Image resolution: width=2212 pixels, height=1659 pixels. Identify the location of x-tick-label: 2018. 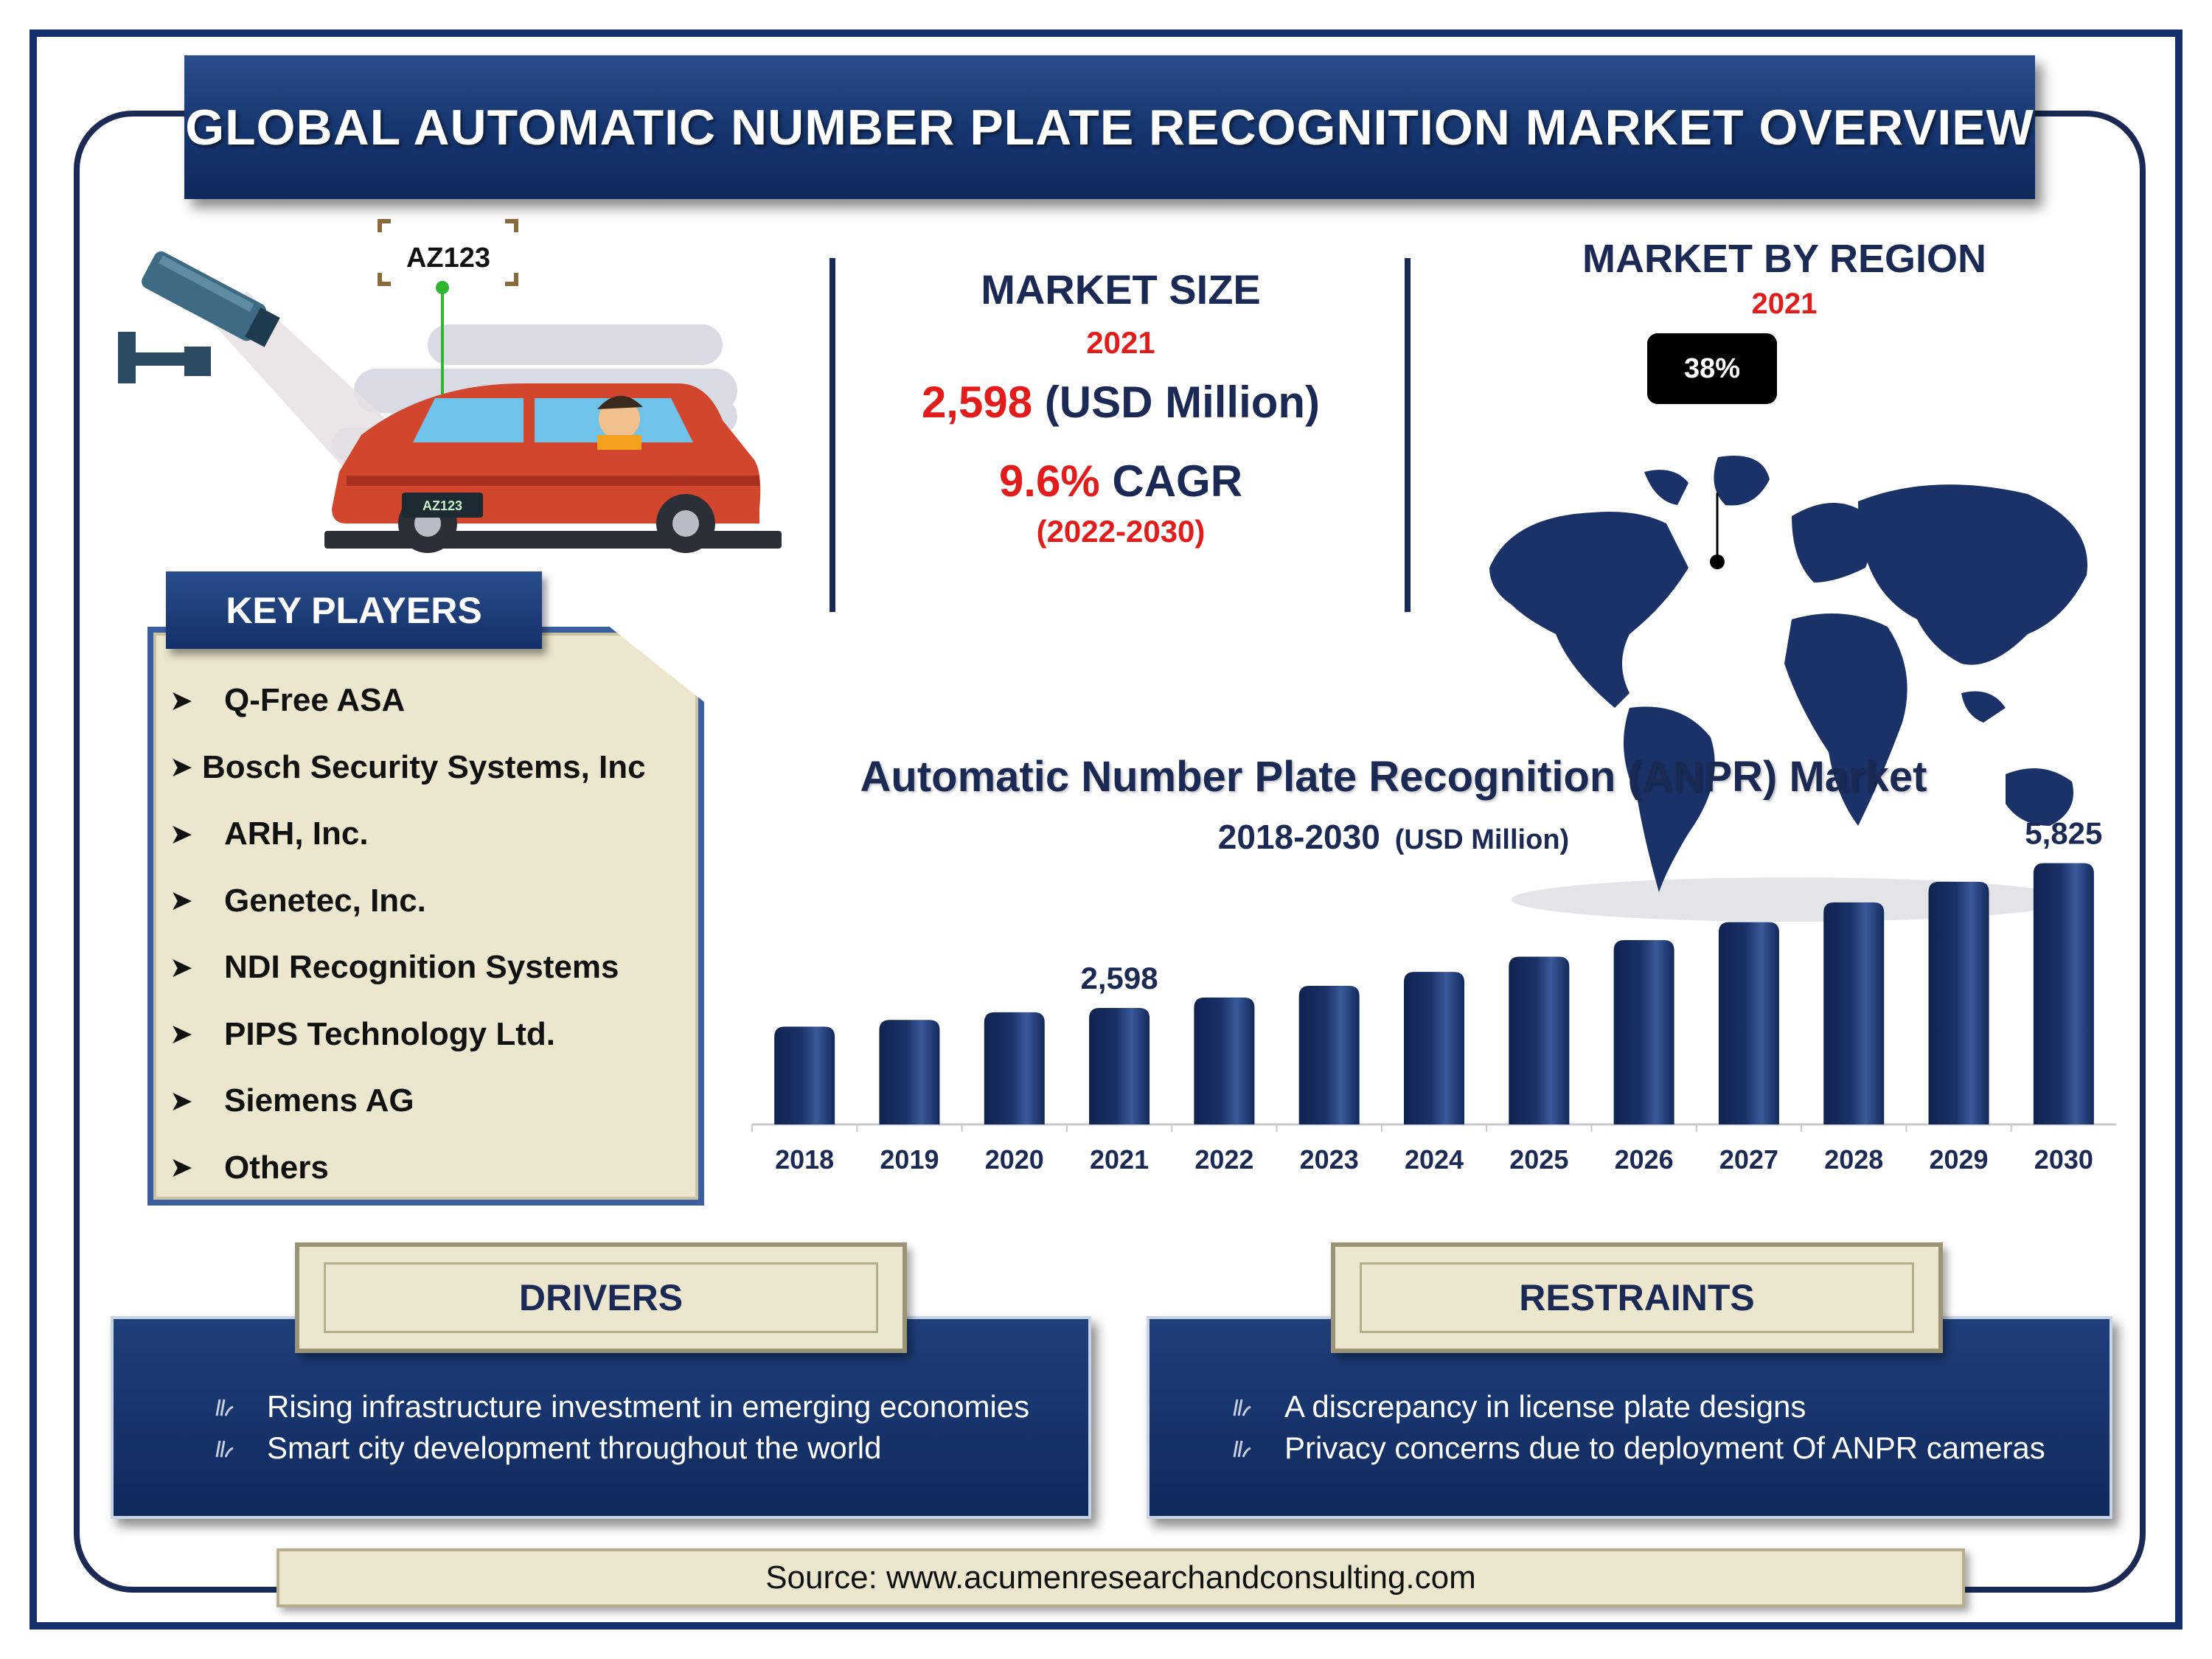
(804, 1159).